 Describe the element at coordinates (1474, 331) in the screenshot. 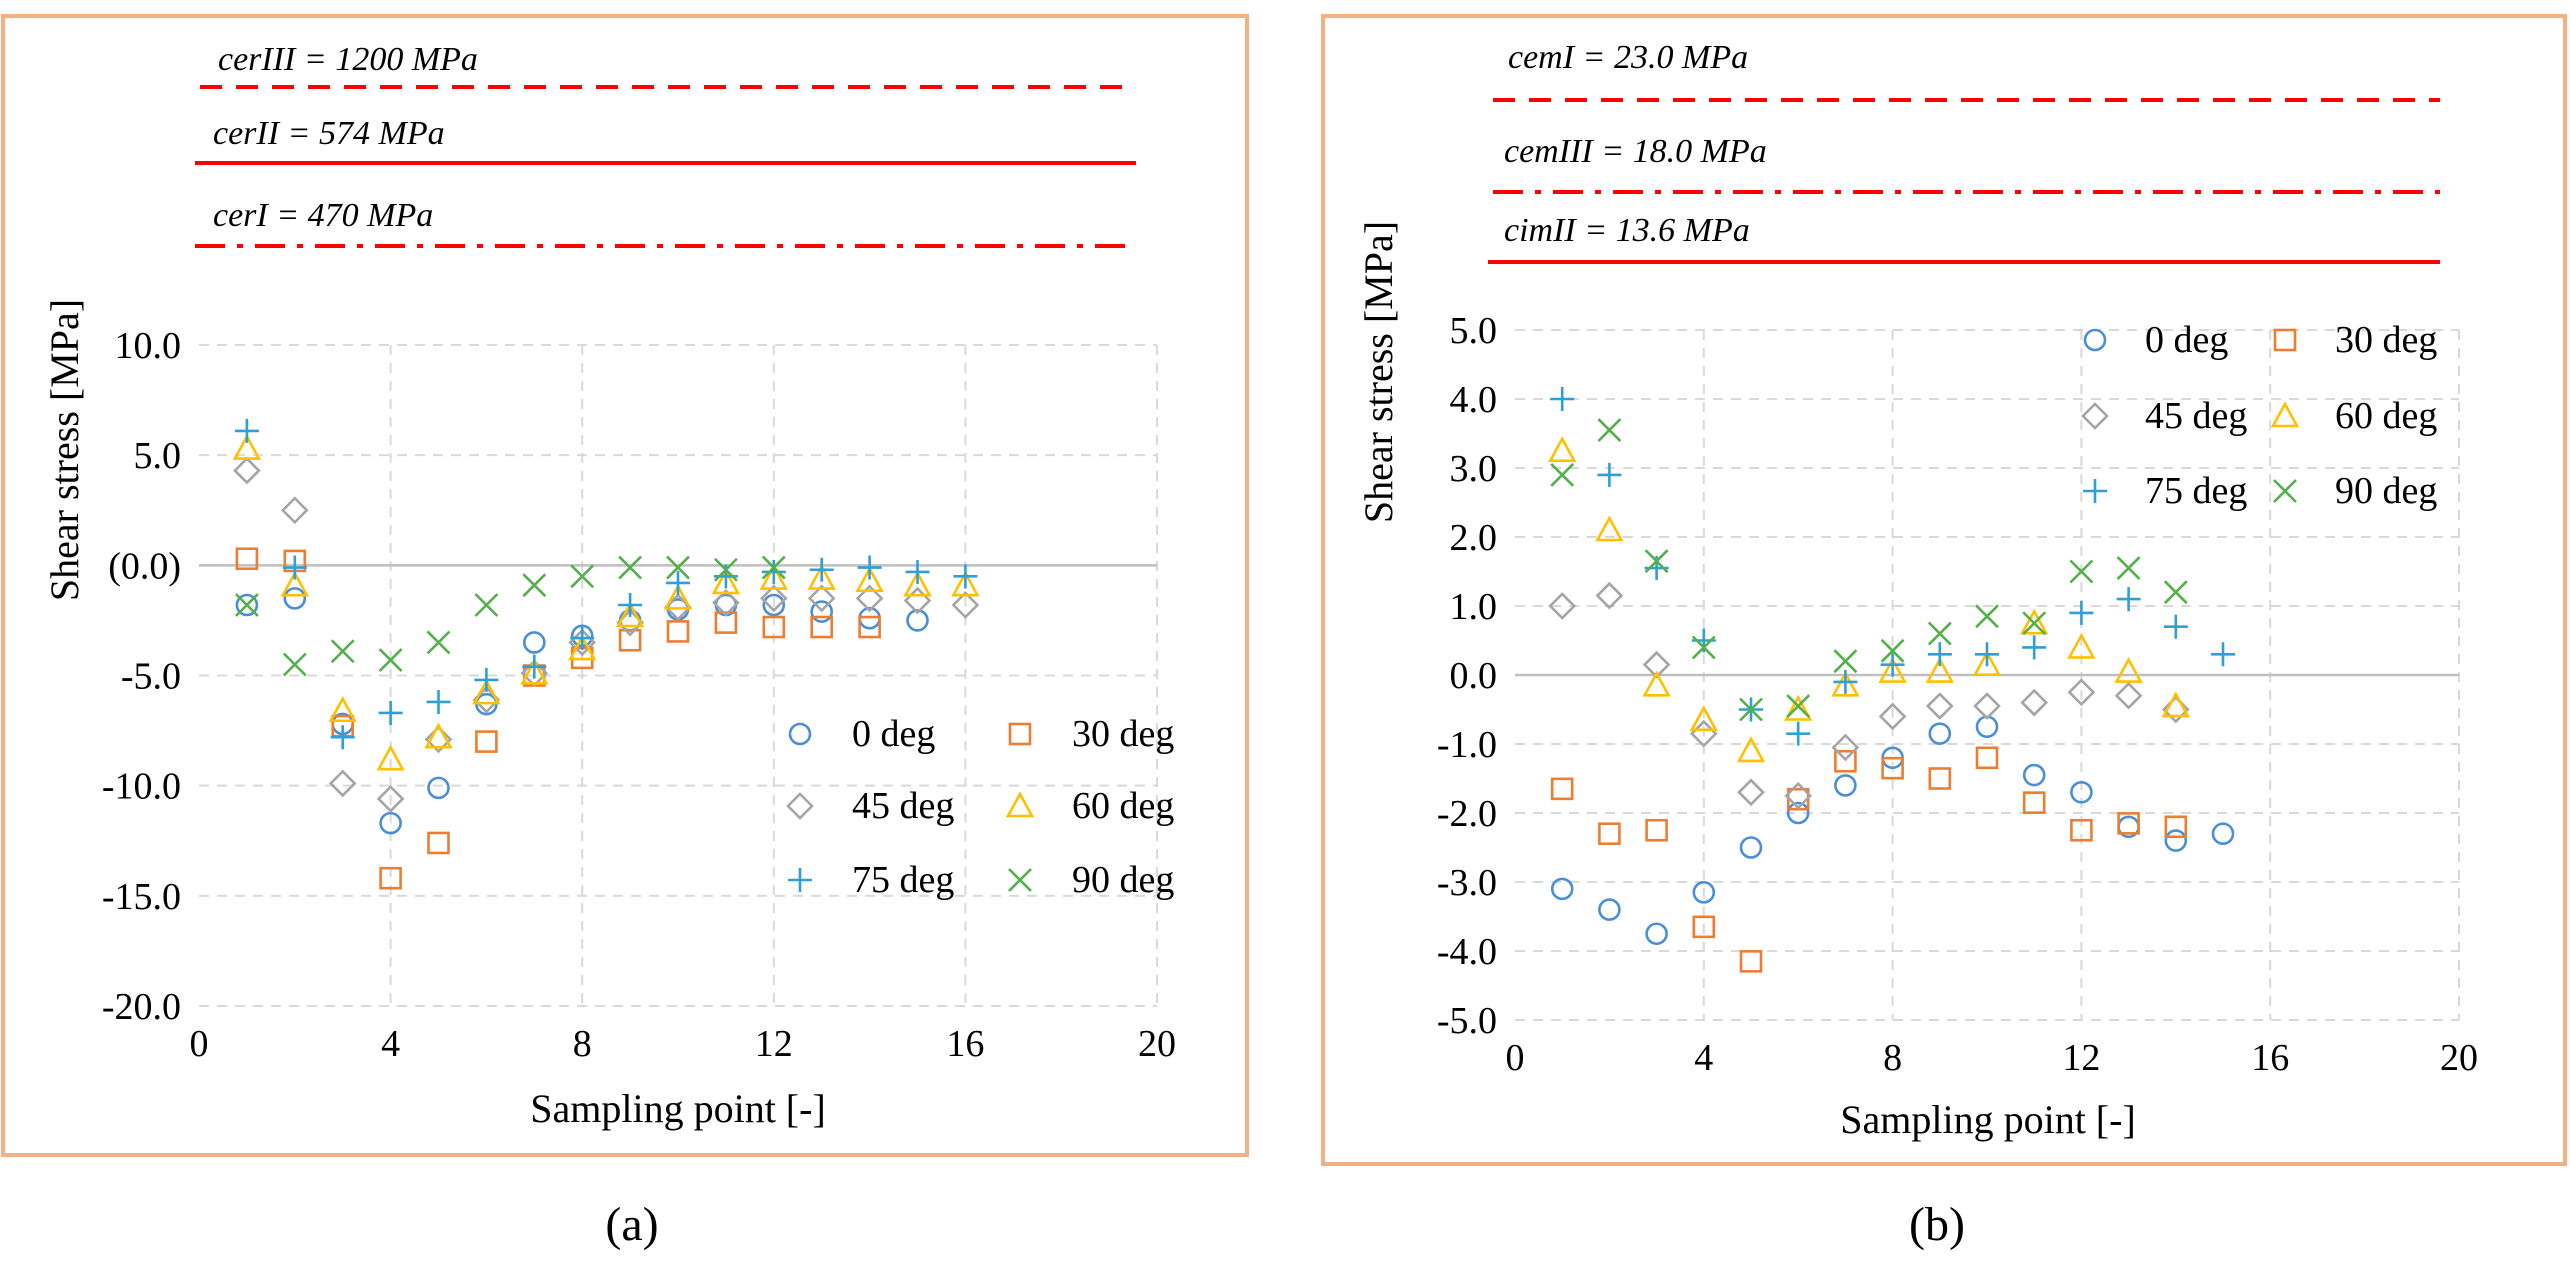

I see `y-tick-label: 5.0` at that location.